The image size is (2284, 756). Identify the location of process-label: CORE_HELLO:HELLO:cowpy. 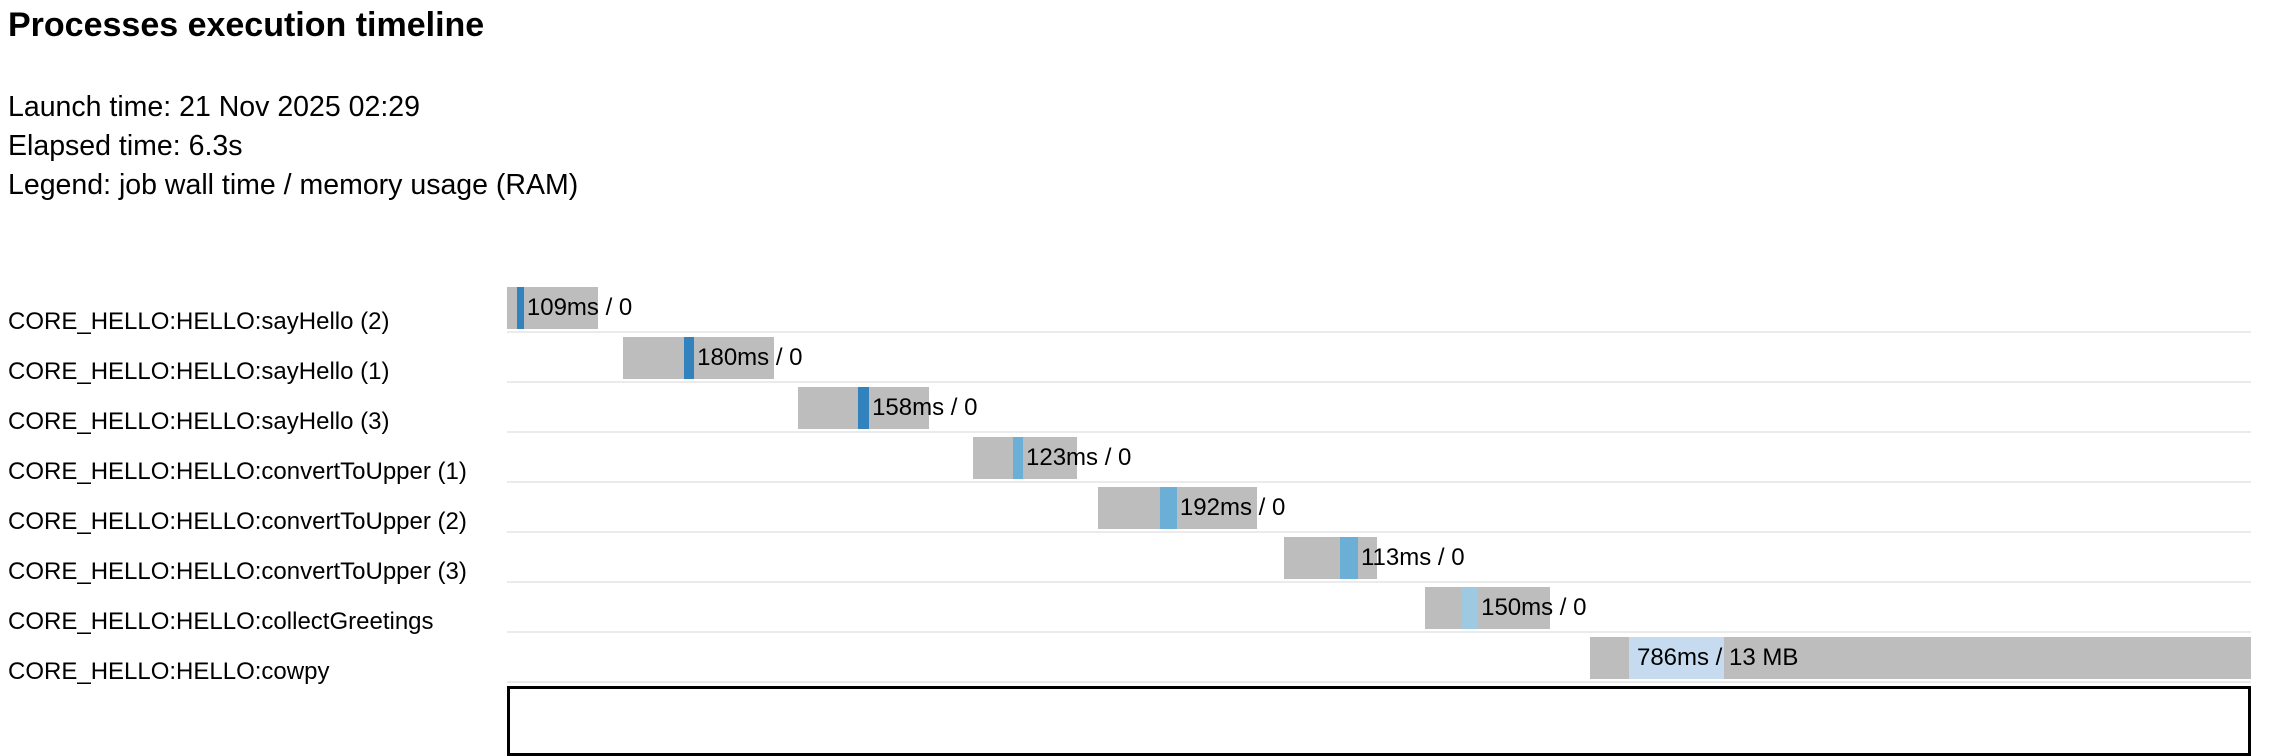
(169, 671).